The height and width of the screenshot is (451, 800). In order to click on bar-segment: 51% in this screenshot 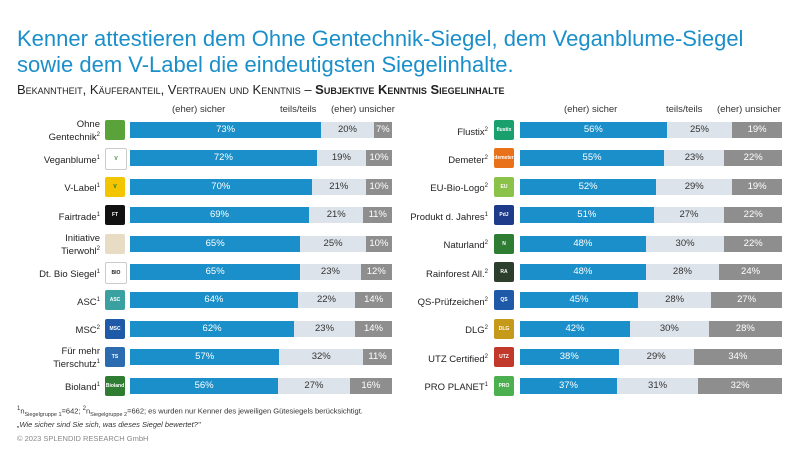, I will do `click(587, 215)`.